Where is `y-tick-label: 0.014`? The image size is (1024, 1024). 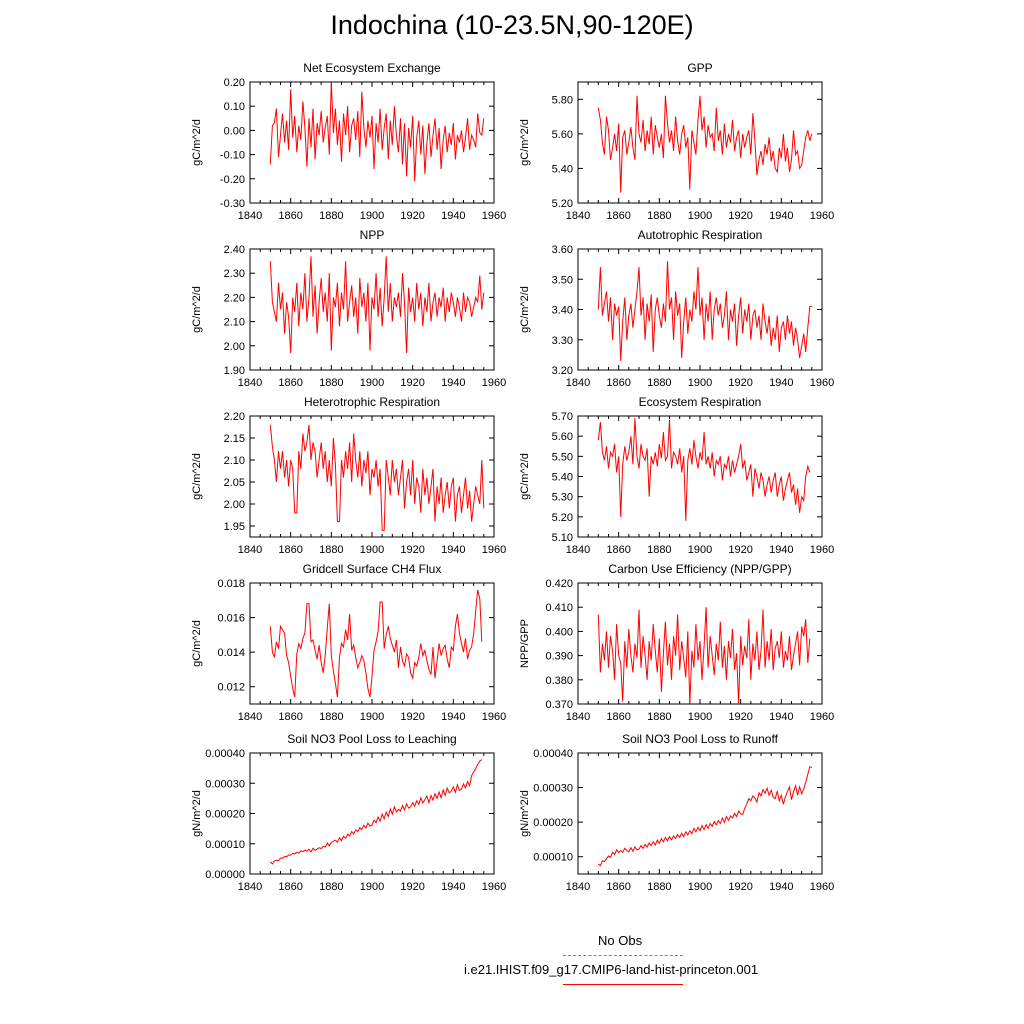
y-tick-label: 0.014 is located at coordinates (231, 653).